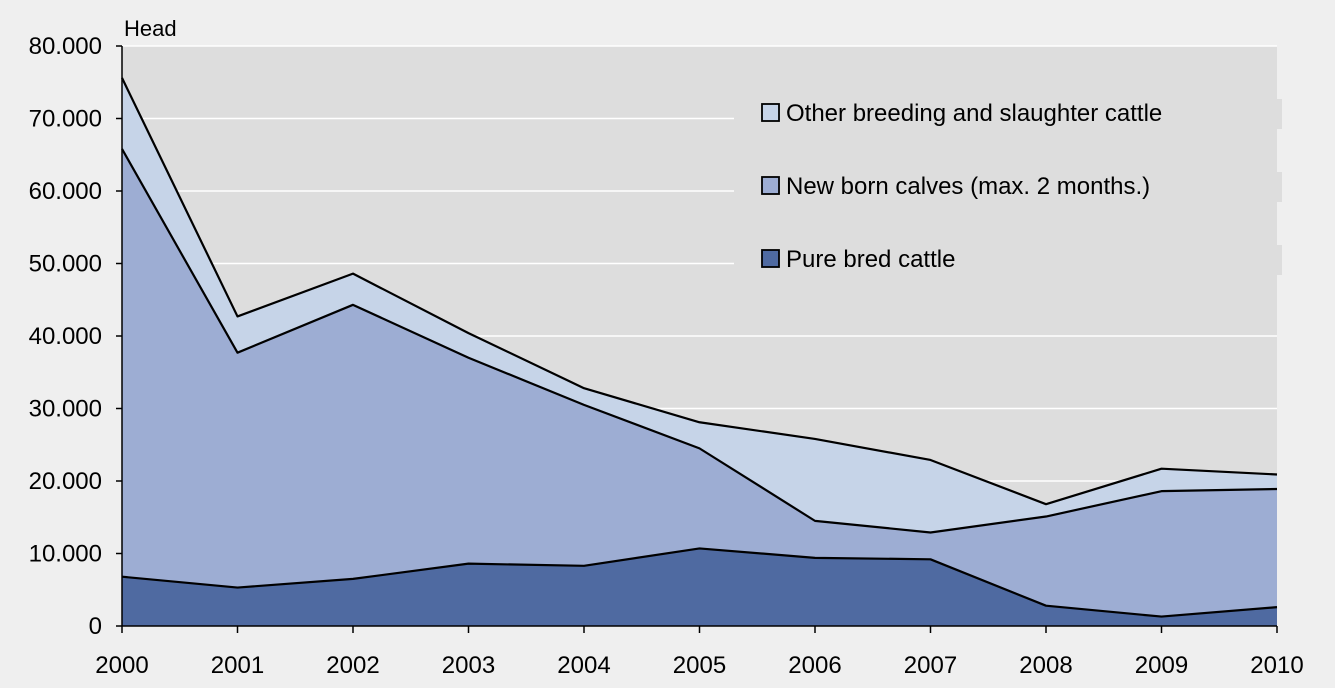 This screenshot has height=688, width=1335. What do you see at coordinates (65, 554) in the screenshot?
I see `y-tick-label: 10.000` at bounding box center [65, 554].